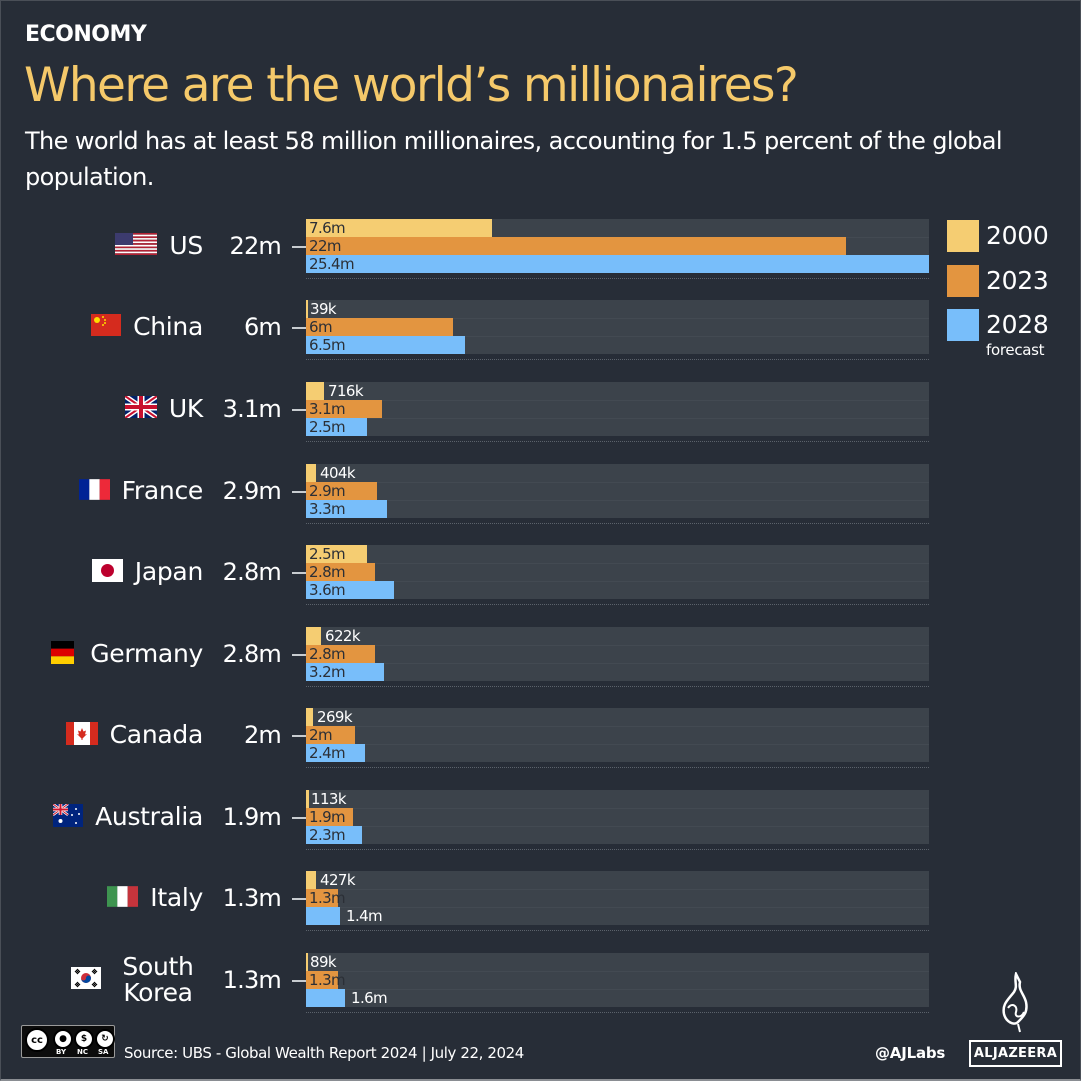  What do you see at coordinates (156, 734) in the screenshot?
I see `country-name: Canada` at bounding box center [156, 734].